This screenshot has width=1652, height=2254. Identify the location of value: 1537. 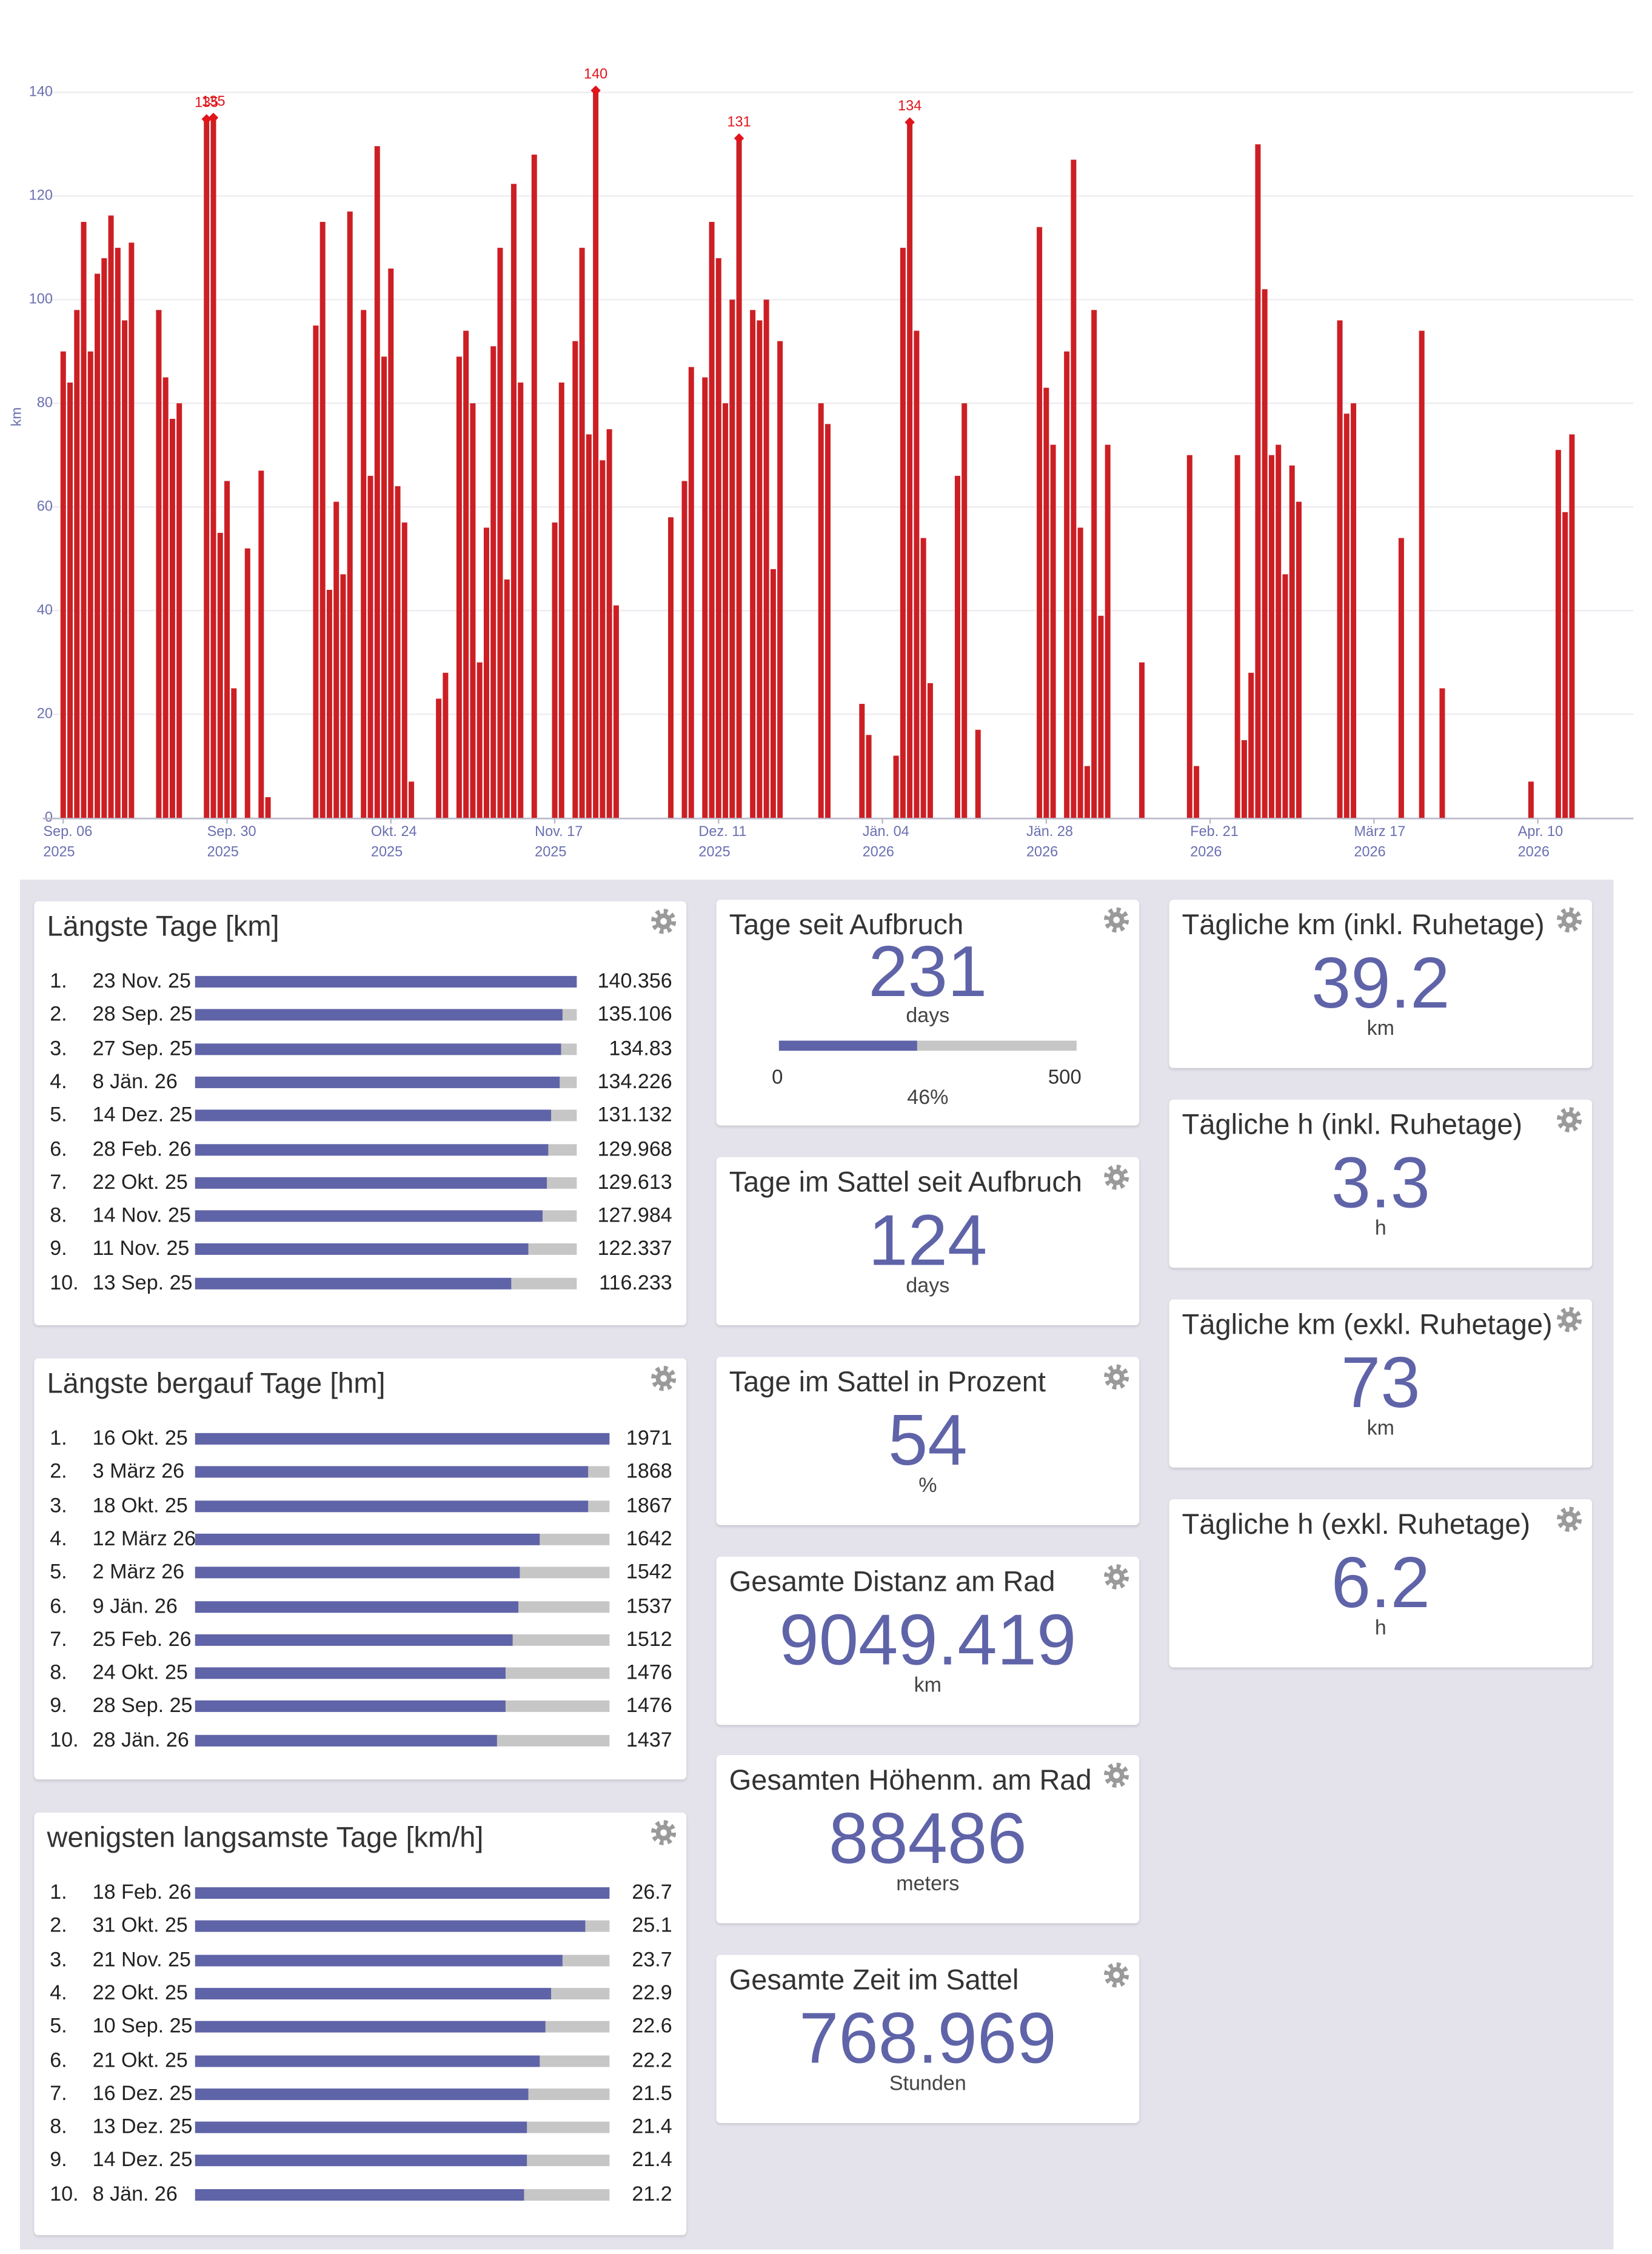
(649, 1606).